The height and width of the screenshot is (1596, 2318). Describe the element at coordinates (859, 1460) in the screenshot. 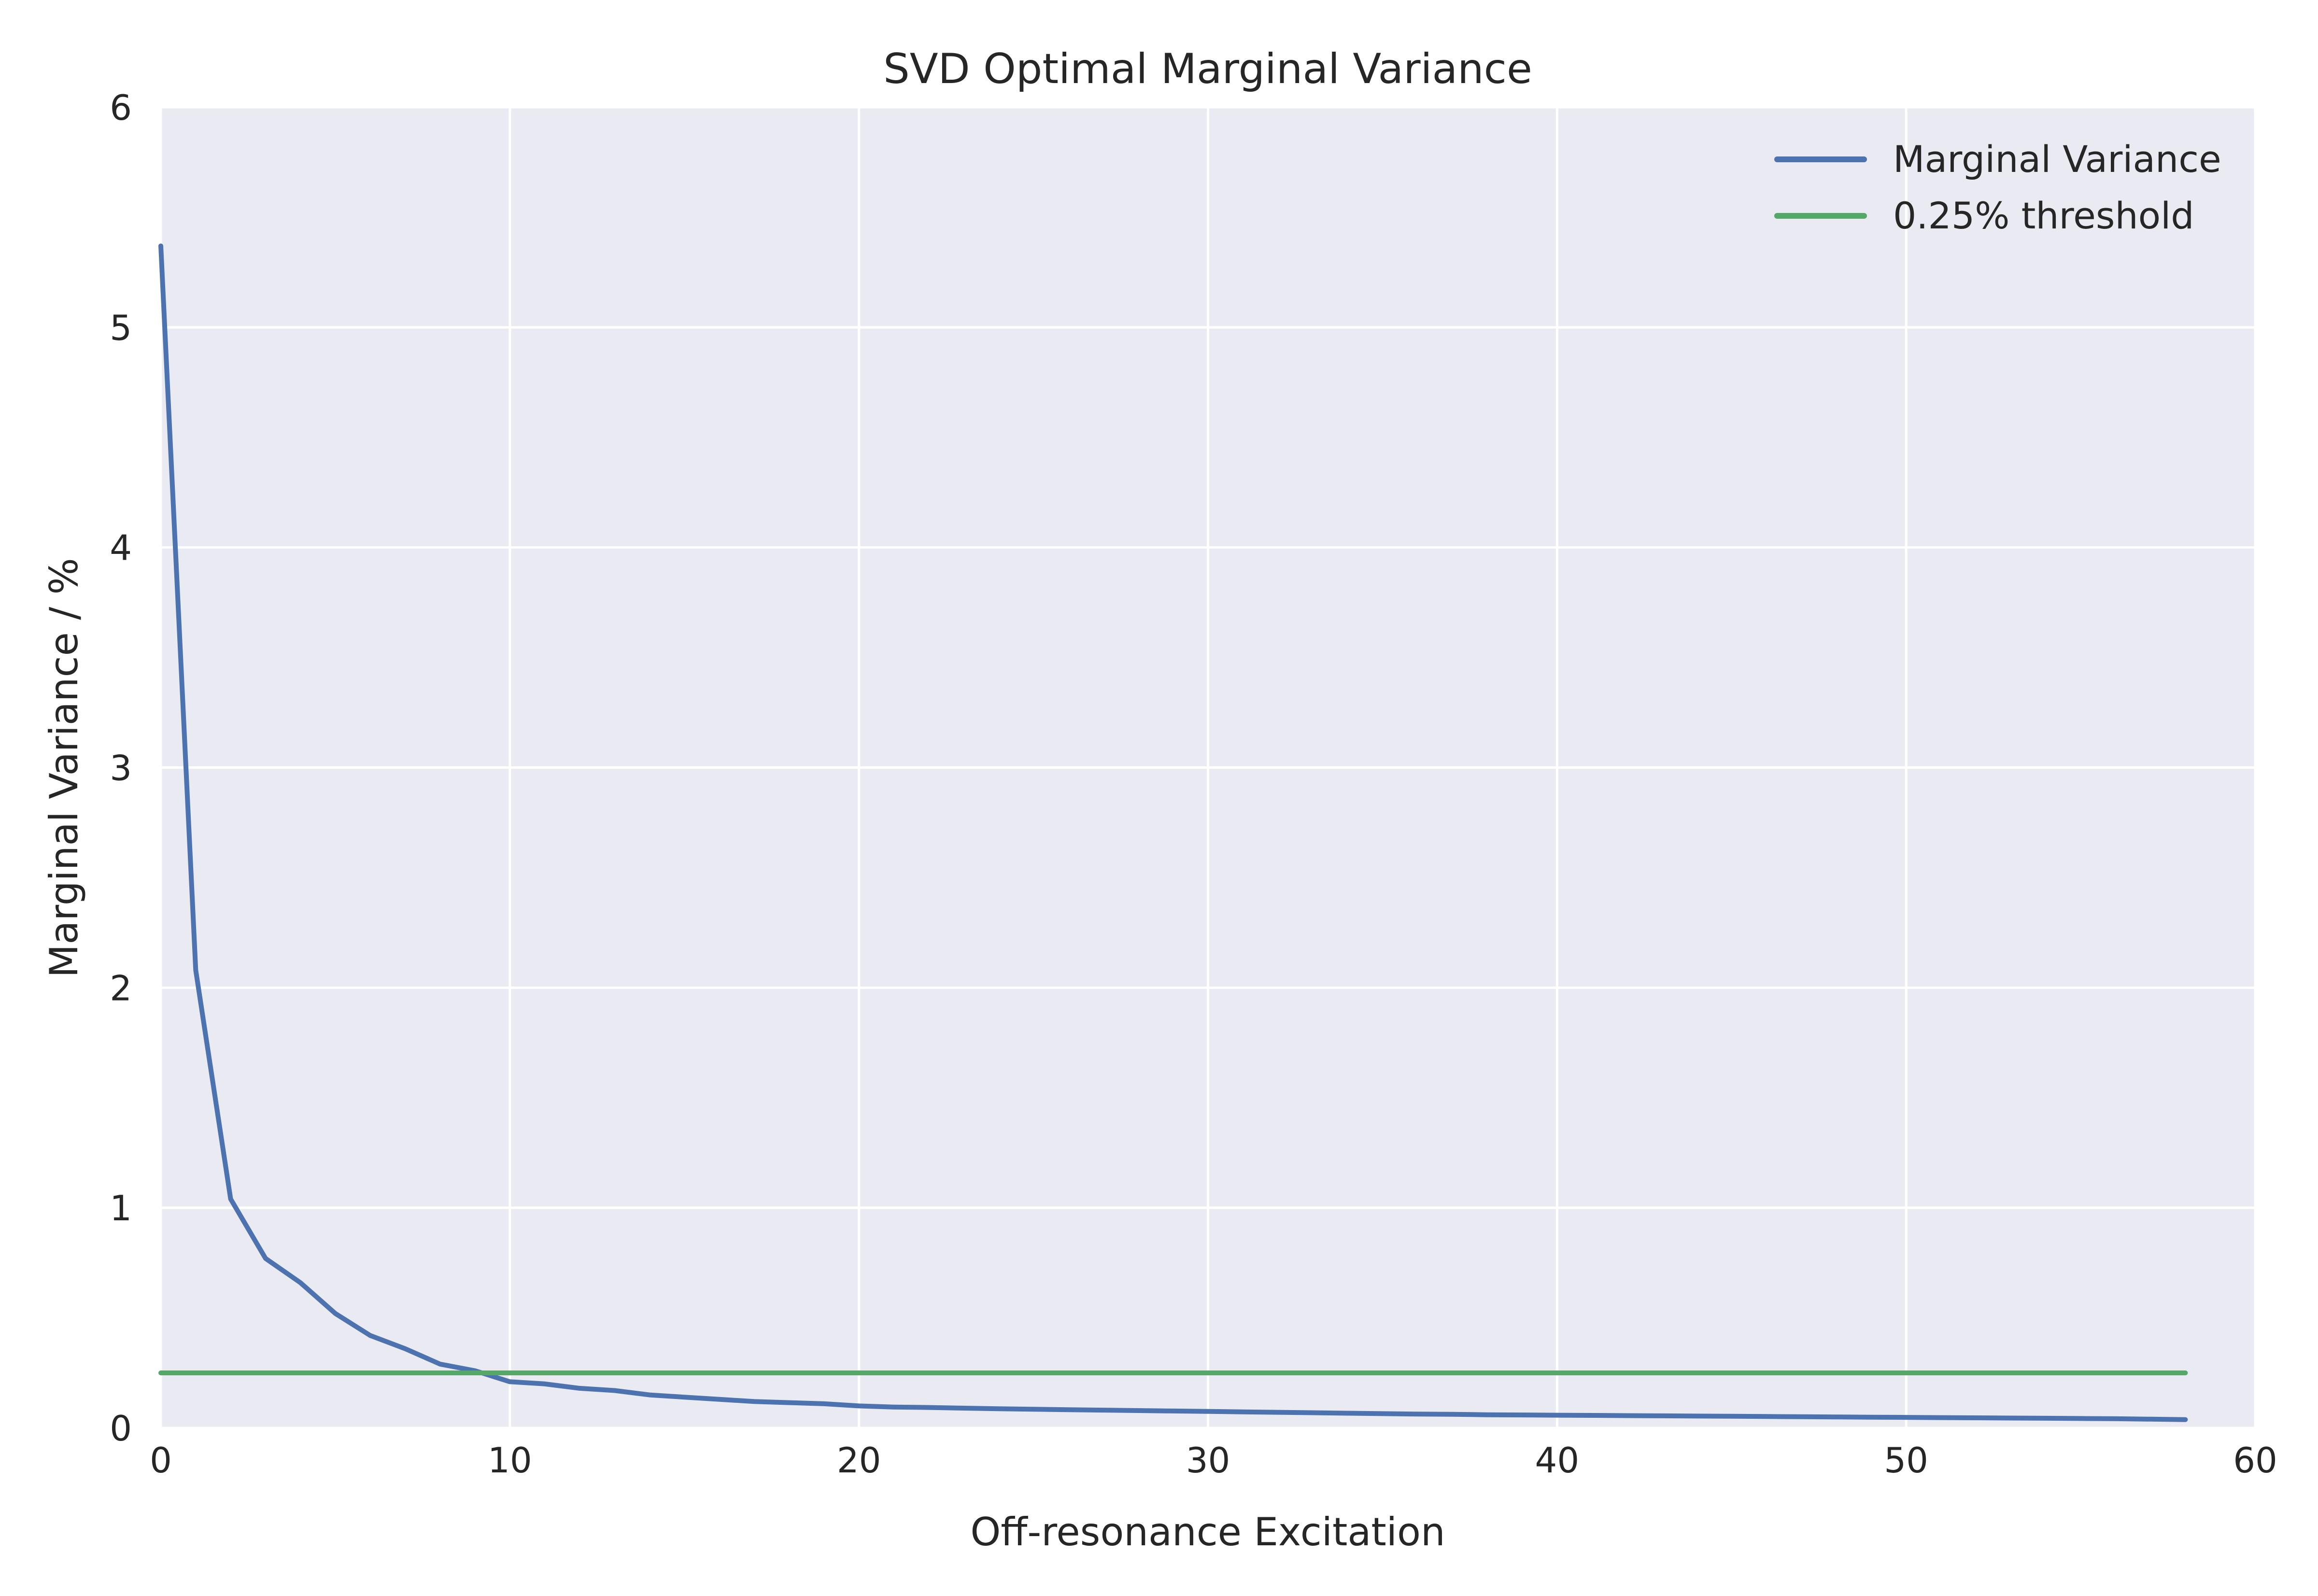

I see `x-tick-label: 20` at that location.